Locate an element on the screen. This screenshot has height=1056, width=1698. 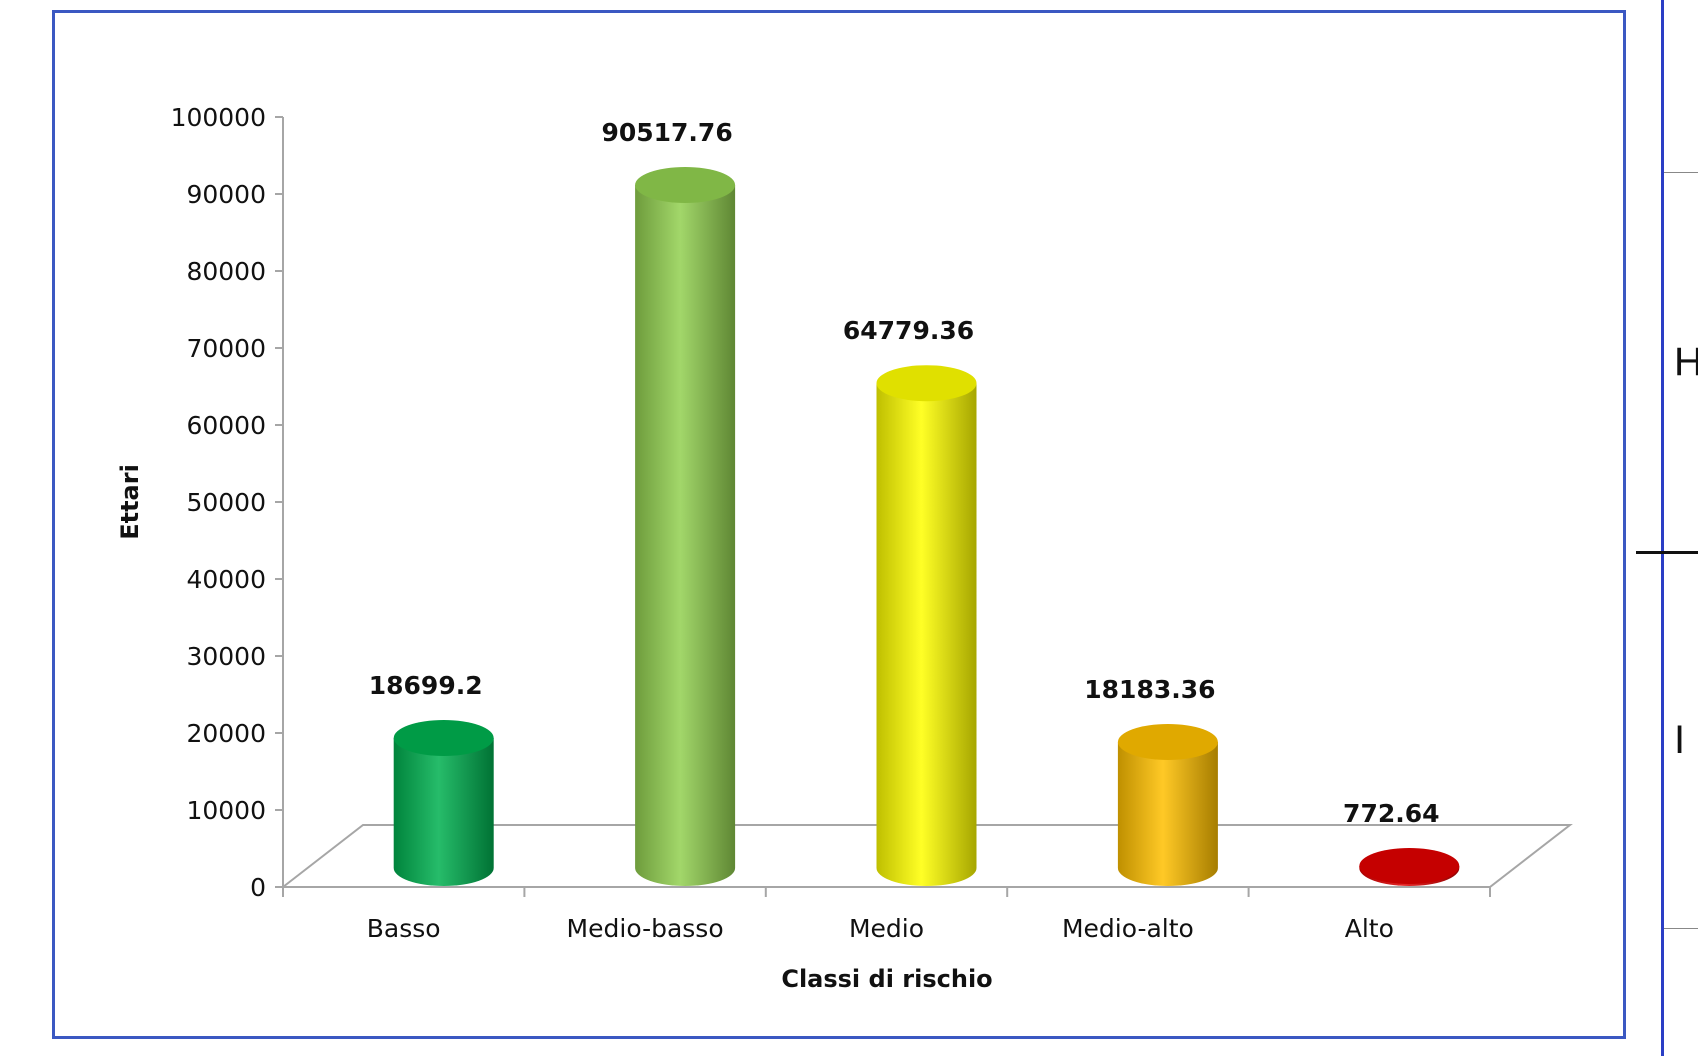
side-panel: H I is located at coordinates (1667, 528).